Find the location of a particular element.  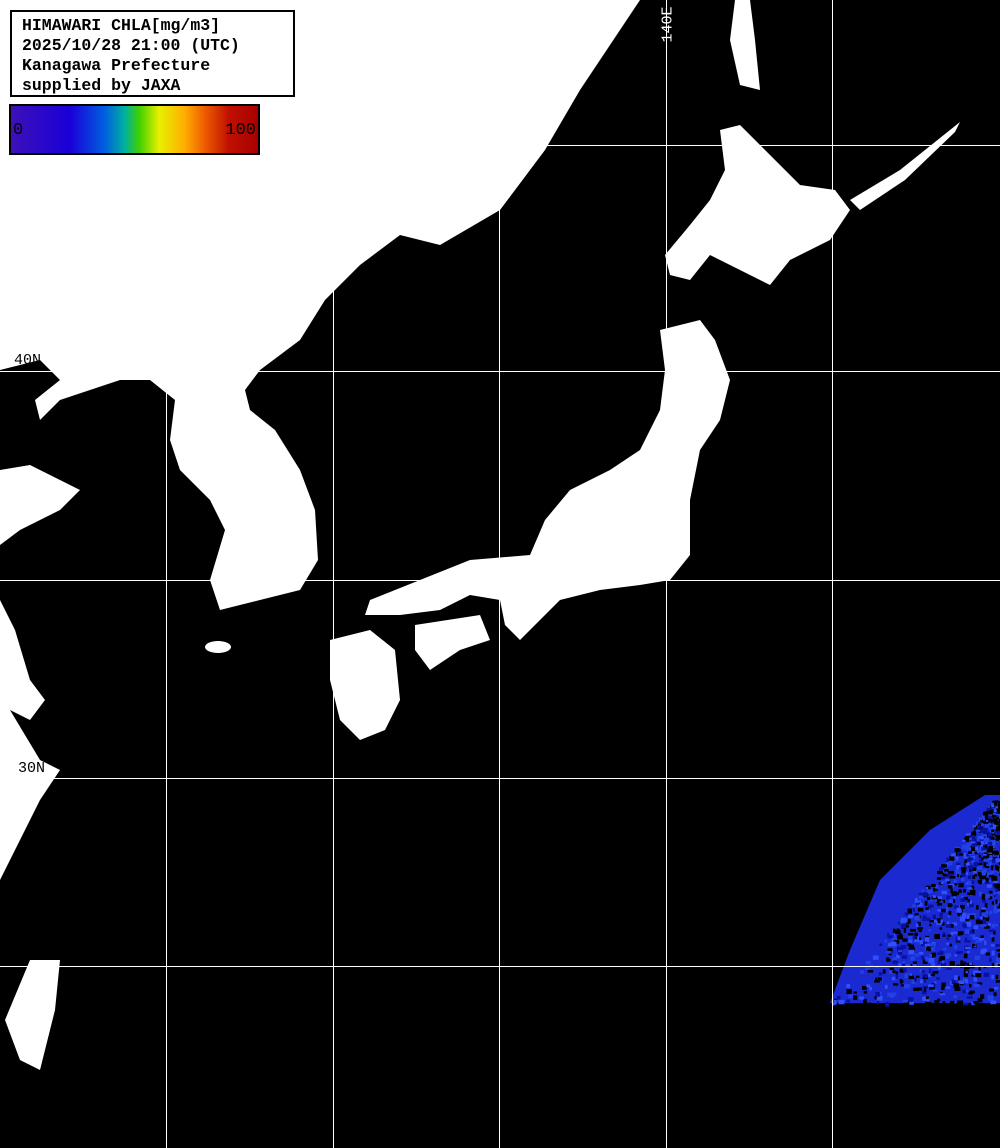

sakhalin is located at coordinates (745, 45).